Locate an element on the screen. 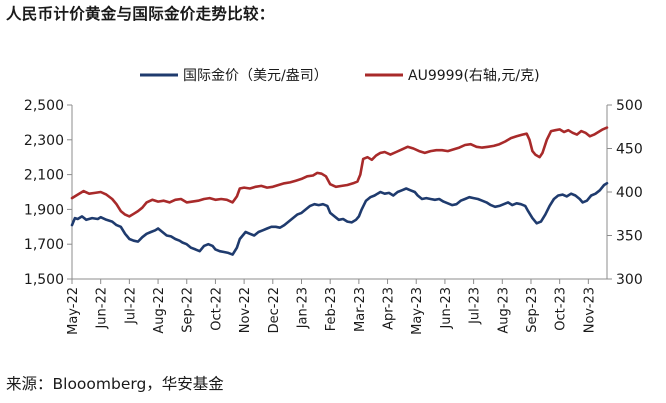 This screenshot has width=666, height=403. left-tick-label: 1,500 is located at coordinates (44, 280).